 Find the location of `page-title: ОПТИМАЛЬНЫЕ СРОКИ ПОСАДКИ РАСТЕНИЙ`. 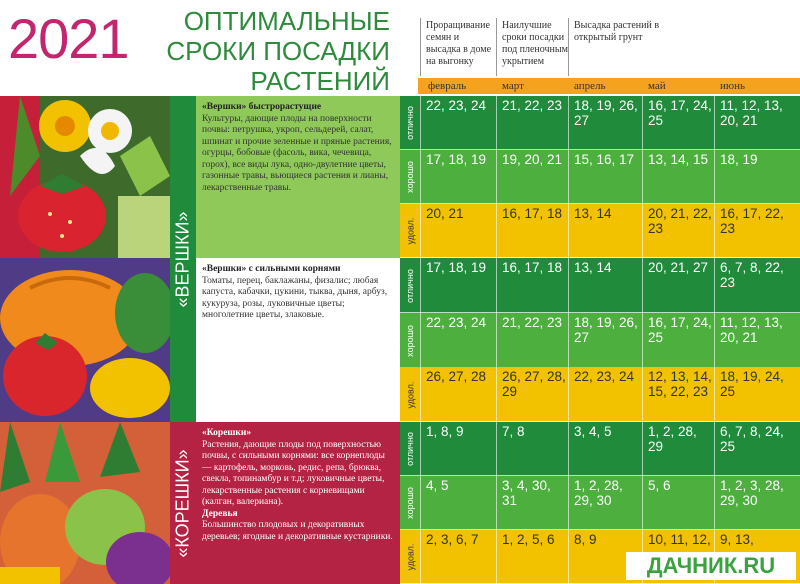

page-title: ОПТИМАЛЬНЫЕ СРОКИ ПОСАДКИ РАСТЕНИЙ is located at coordinates (270, 51).